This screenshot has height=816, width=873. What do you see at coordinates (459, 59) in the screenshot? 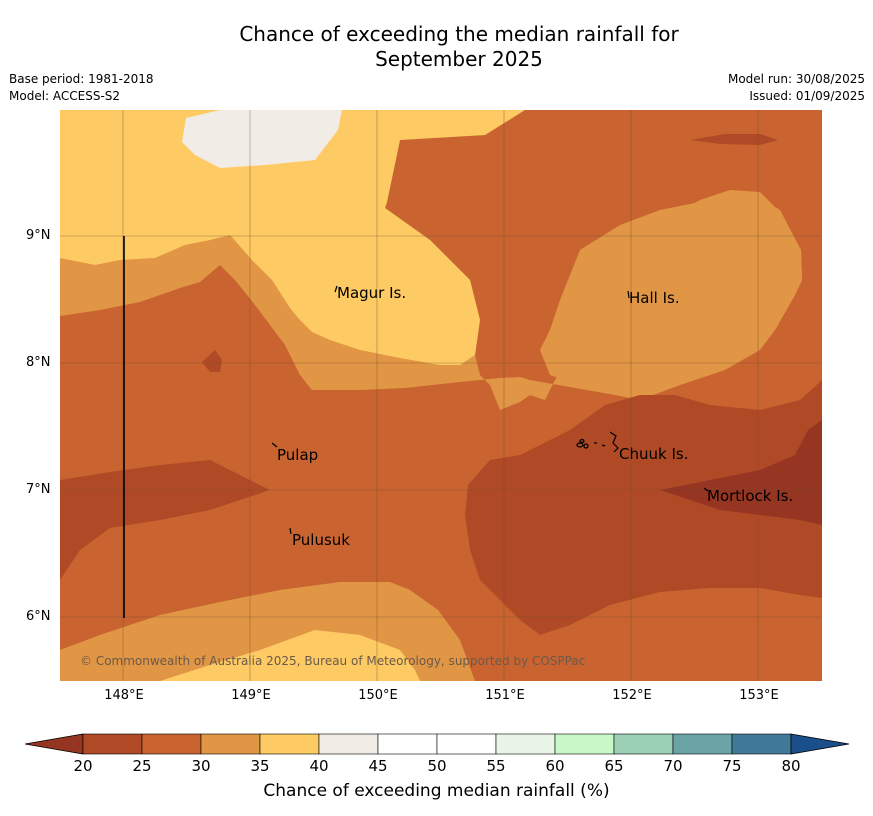
I see `map-title-line2: September 2025` at bounding box center [459, 59].